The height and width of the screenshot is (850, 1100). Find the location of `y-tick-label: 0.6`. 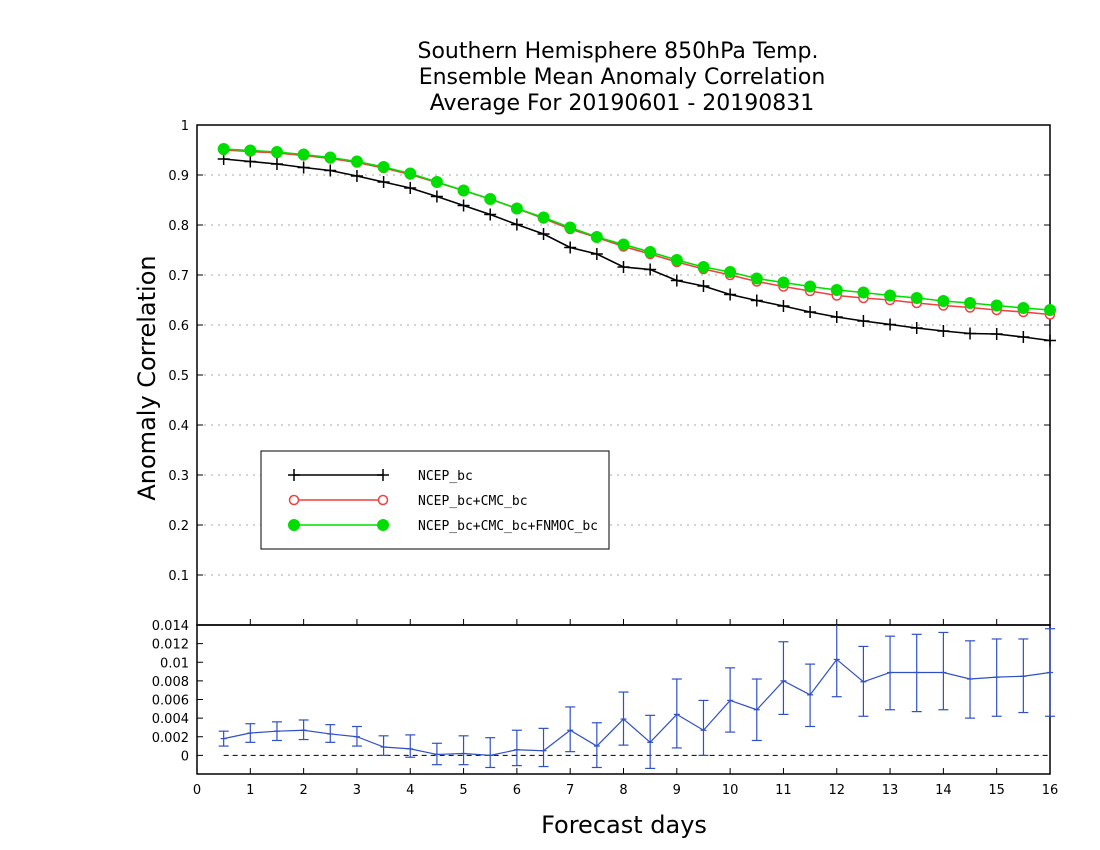

y-tick-label: 0.6 is located at coordinates (178, 326).